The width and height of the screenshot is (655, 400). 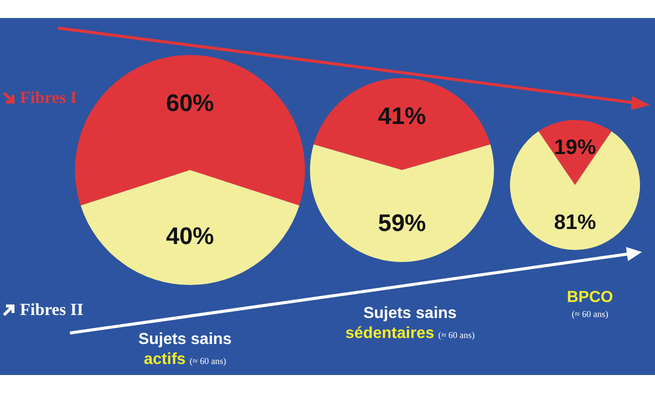 What do you see at coordinates (52, 310) in the screenshot?
I see `slice-label: Fibres II` at bounding box center [52, 310].